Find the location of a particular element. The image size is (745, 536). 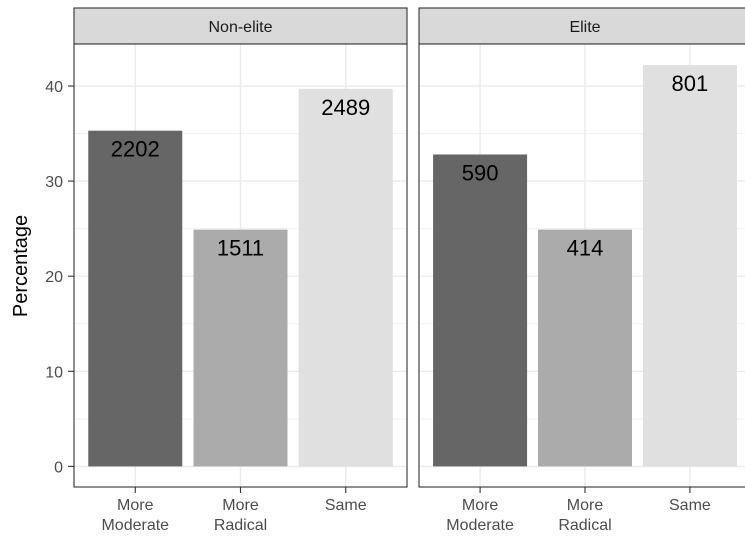

y-tick-label: 0 is located at coordinates (58, 467).